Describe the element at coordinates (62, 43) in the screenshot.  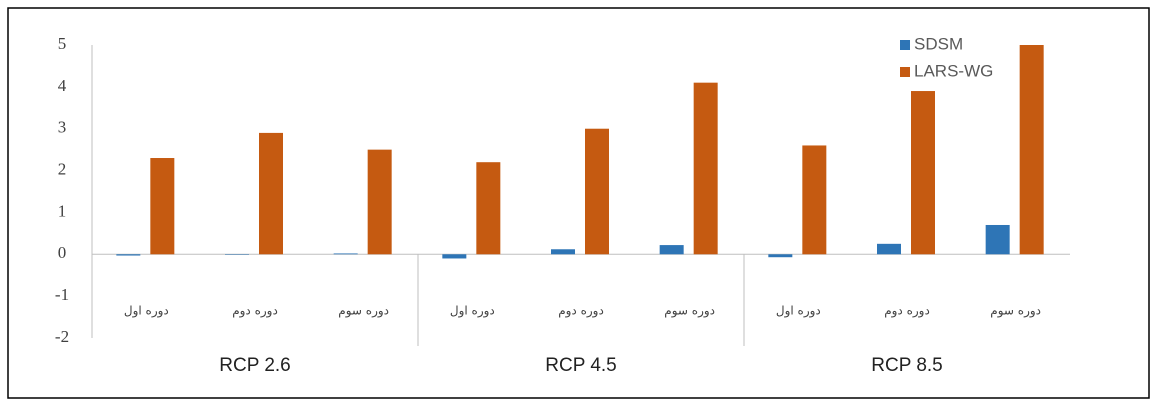
I see `y-tick-label: 5` at that location.